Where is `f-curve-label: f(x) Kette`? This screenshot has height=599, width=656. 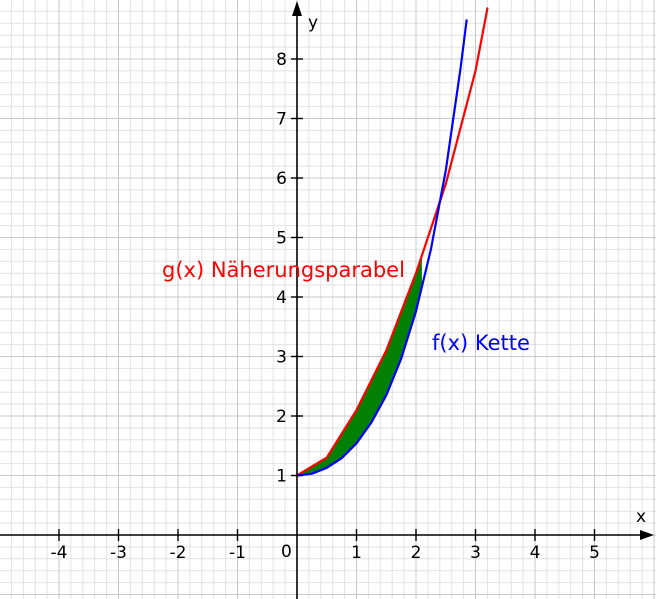 f-curve-label: f(x) Kette is located at coordinates (481, 343).